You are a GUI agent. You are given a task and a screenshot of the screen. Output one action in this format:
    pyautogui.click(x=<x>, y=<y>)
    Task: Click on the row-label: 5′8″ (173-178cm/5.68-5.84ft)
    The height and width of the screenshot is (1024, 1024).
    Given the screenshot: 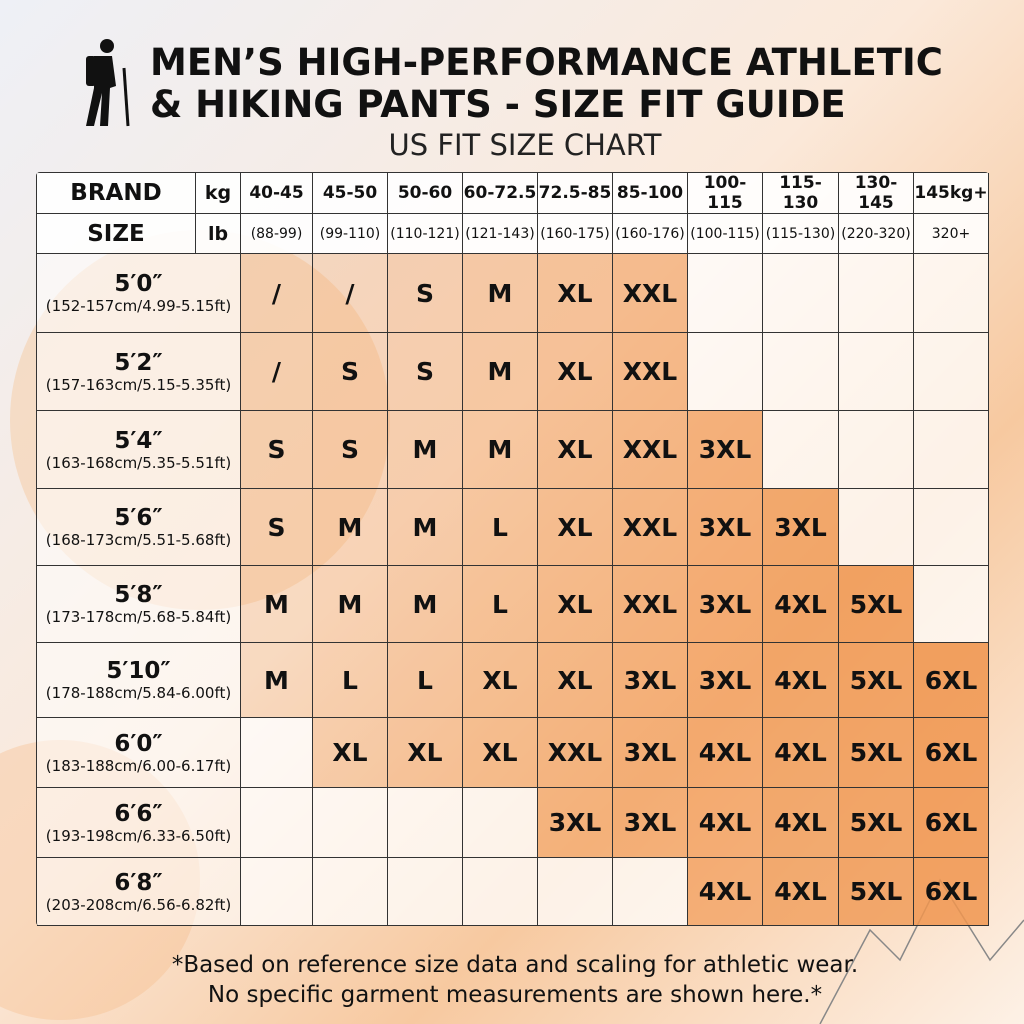 What is the action you would take?
    pyautogui.click(x=139, y=604)
    